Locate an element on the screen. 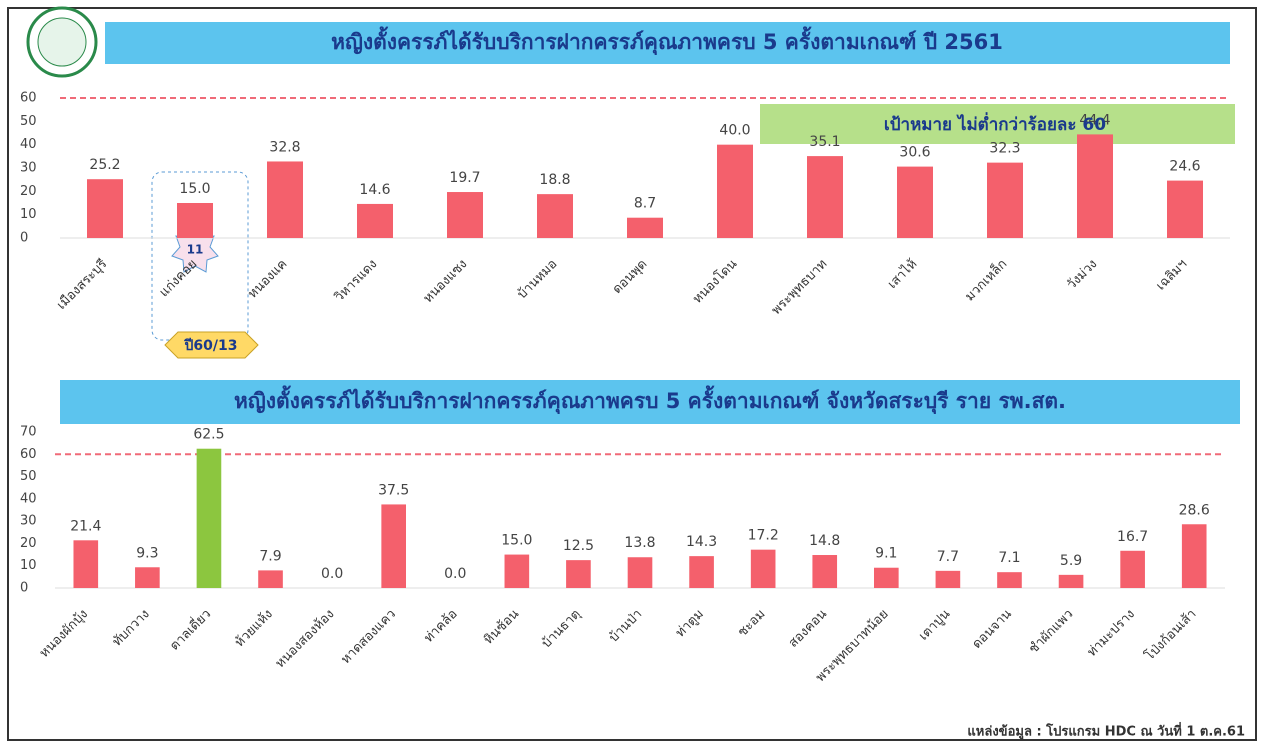 This screenshot has height=751, width=1264. value-label: 5.9 is located at coordinates (1071, 561).